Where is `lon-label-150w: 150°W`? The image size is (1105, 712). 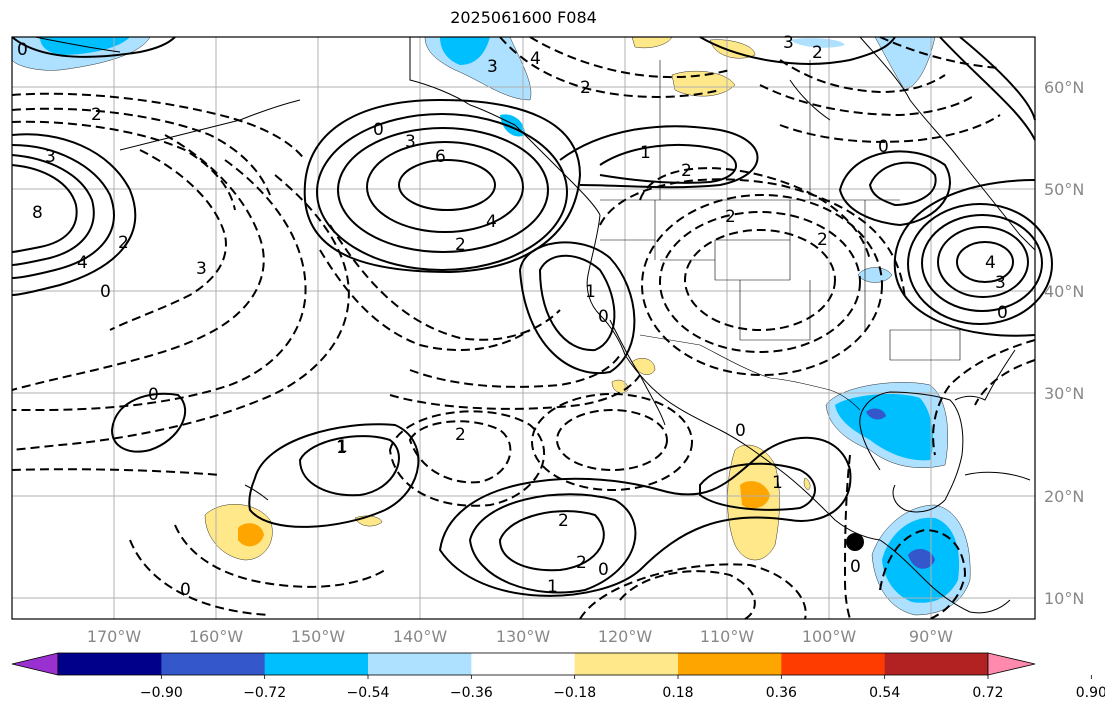
lon-label-150w: 150°W is located at coordinates (318, 636).